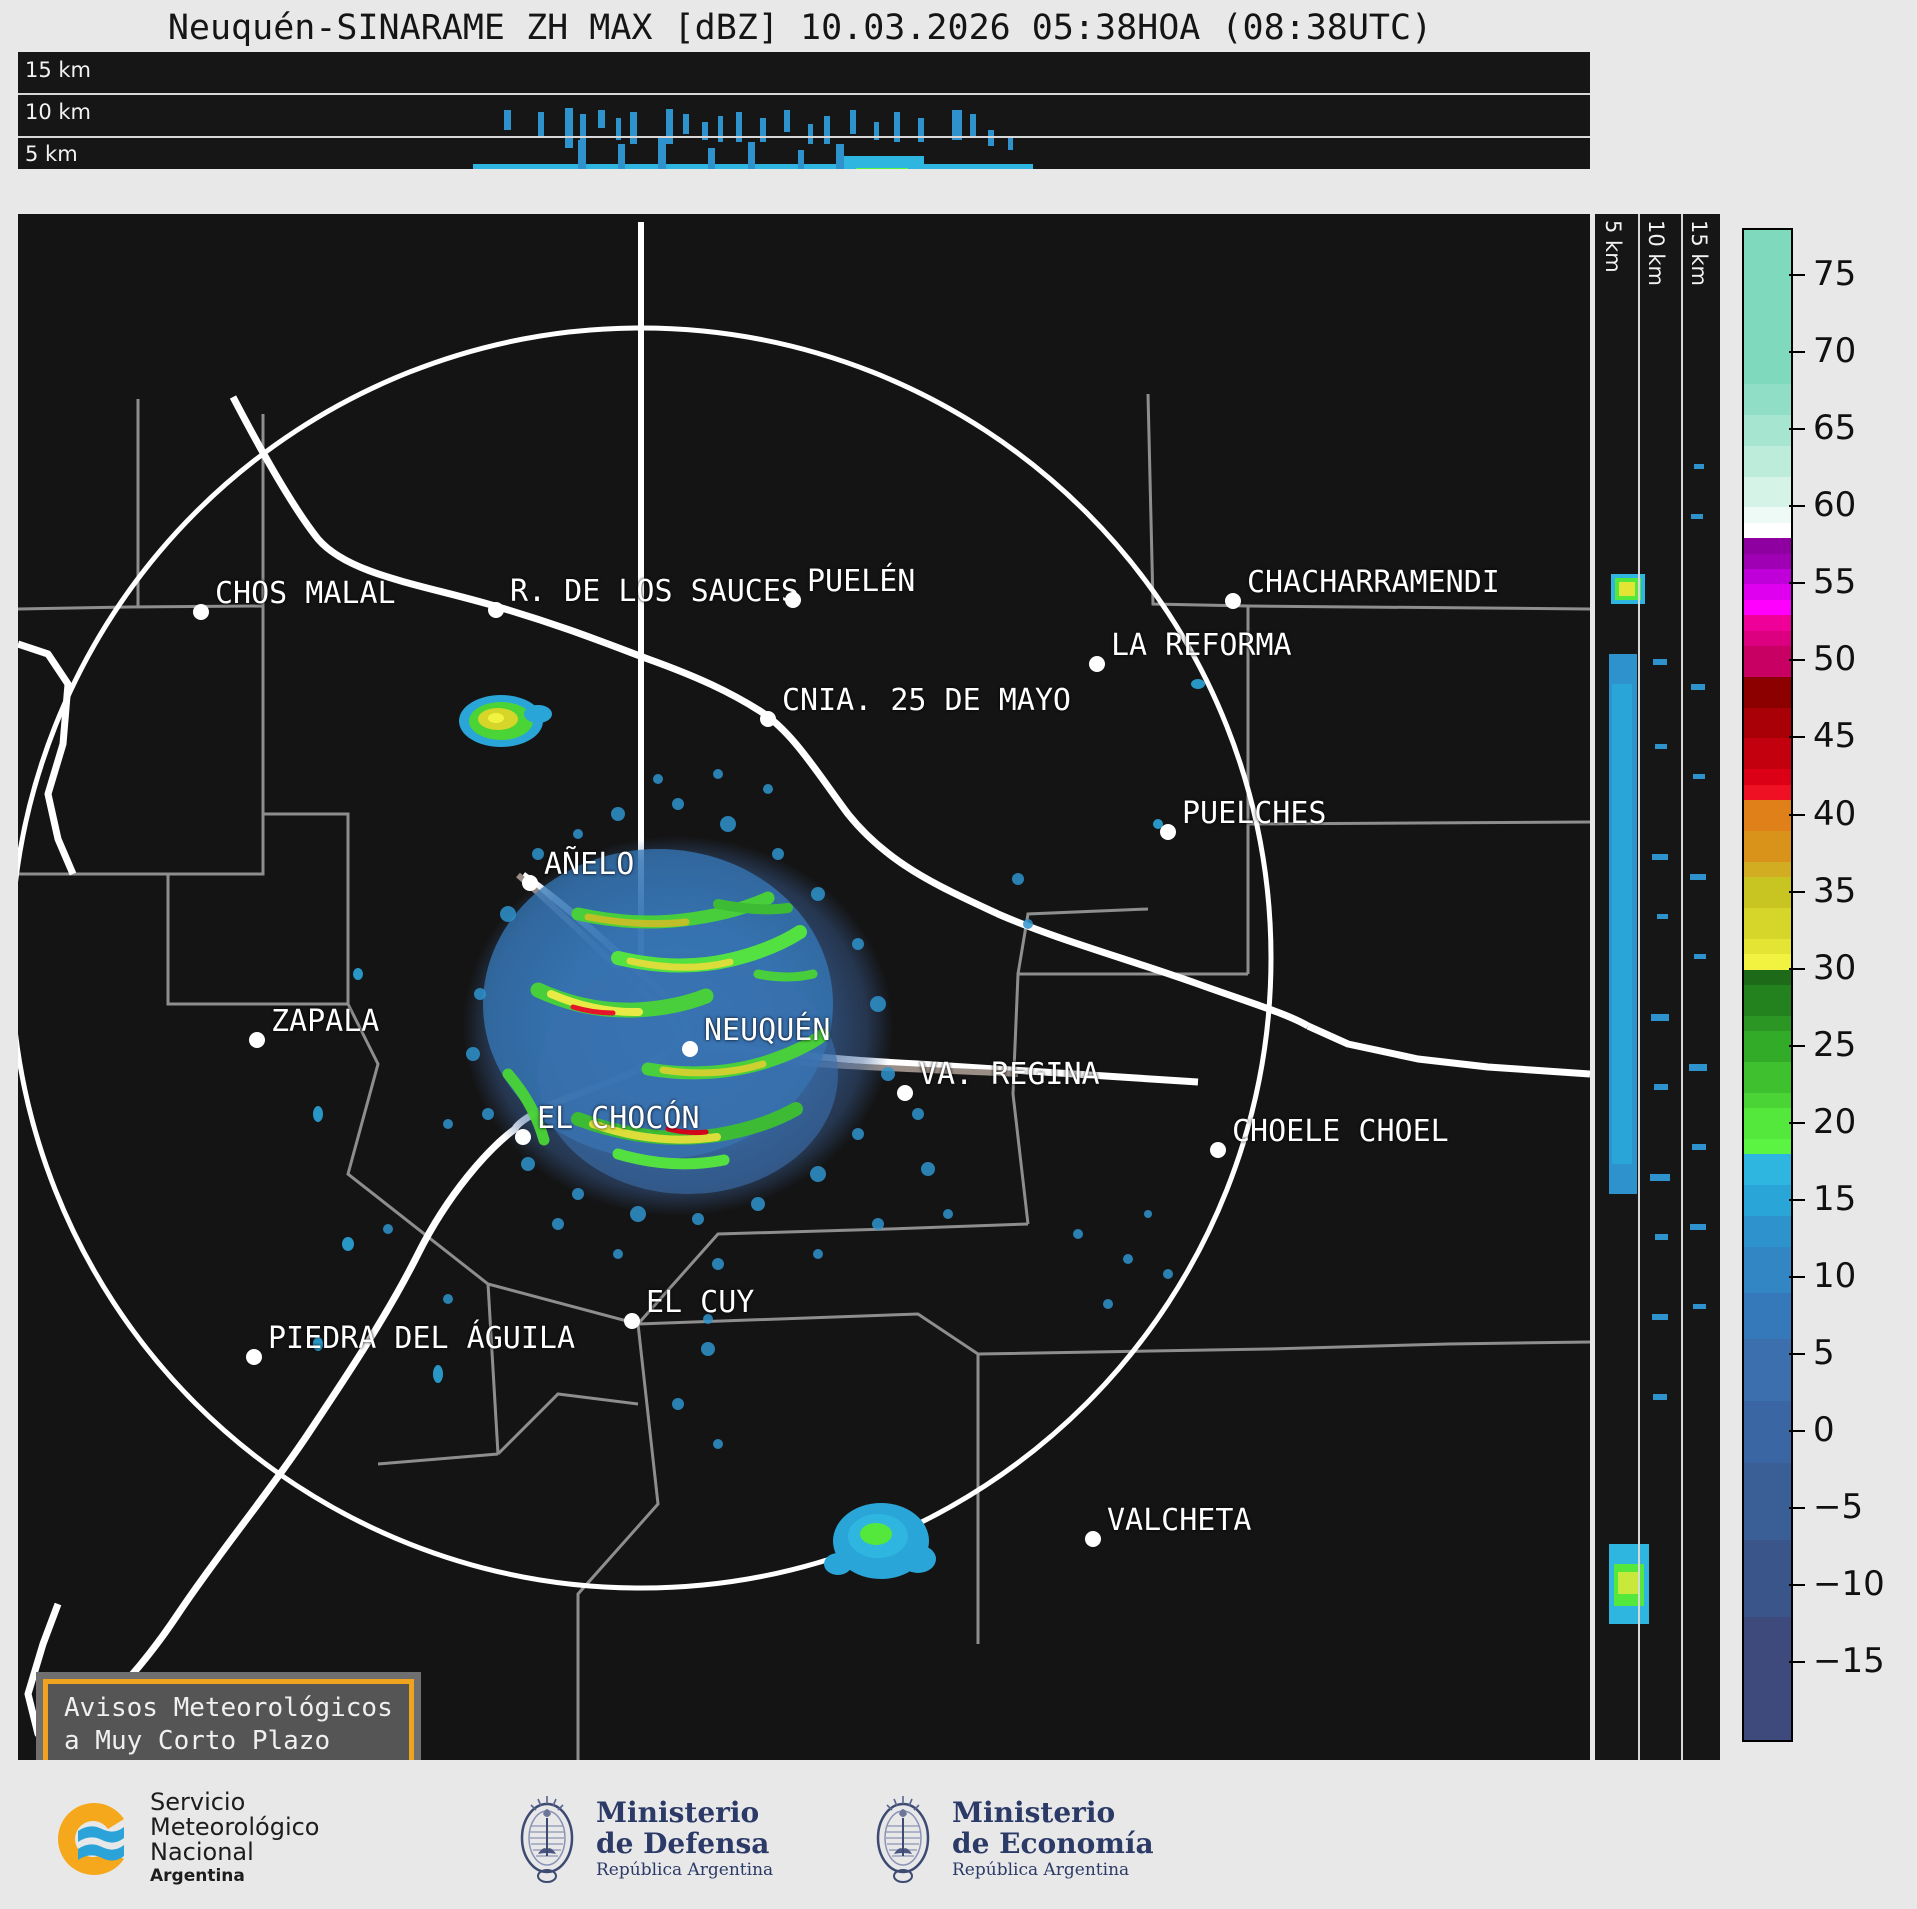  I want to click on colorbar-tick-label: 0, so click(1824, 1429).